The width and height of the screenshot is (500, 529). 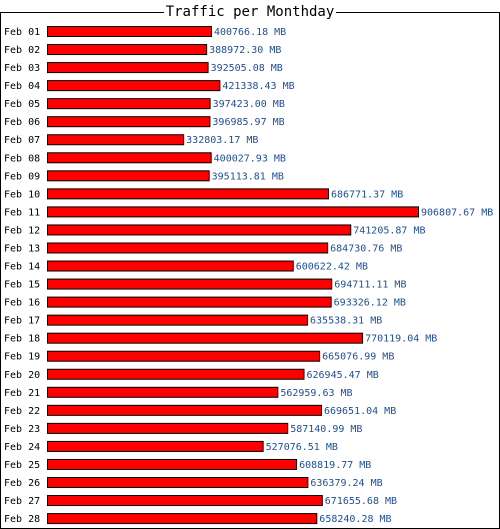 I want to click on category-label: Feb 17, so click(x=22, y=321).